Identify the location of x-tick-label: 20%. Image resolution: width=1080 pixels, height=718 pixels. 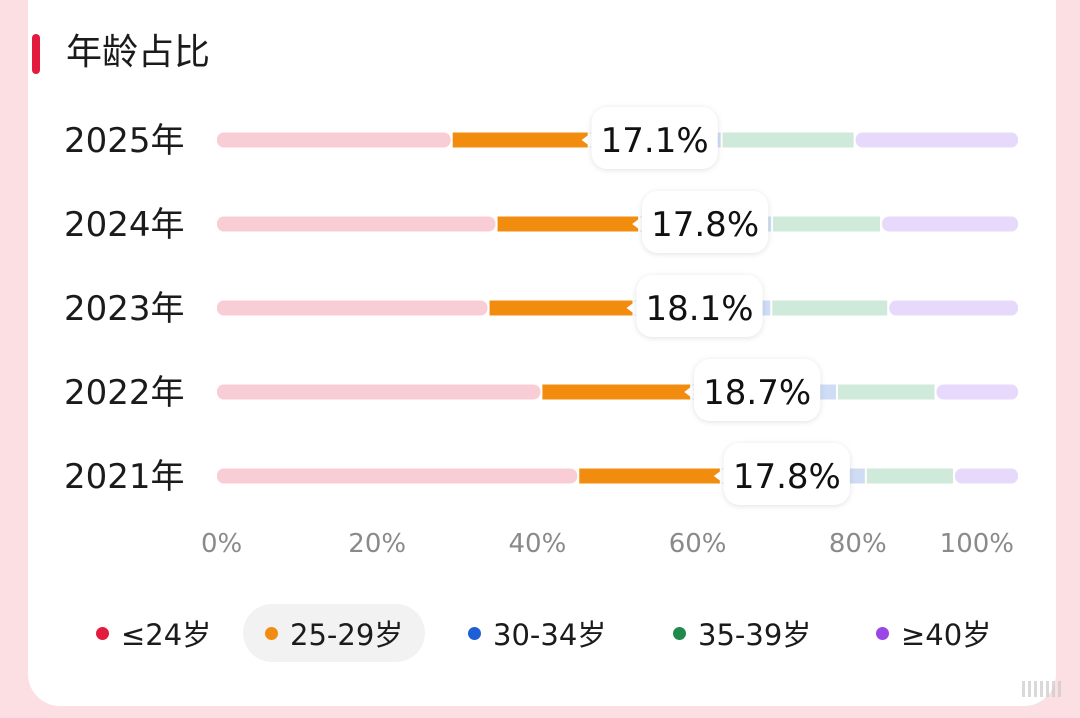
(377, 544).